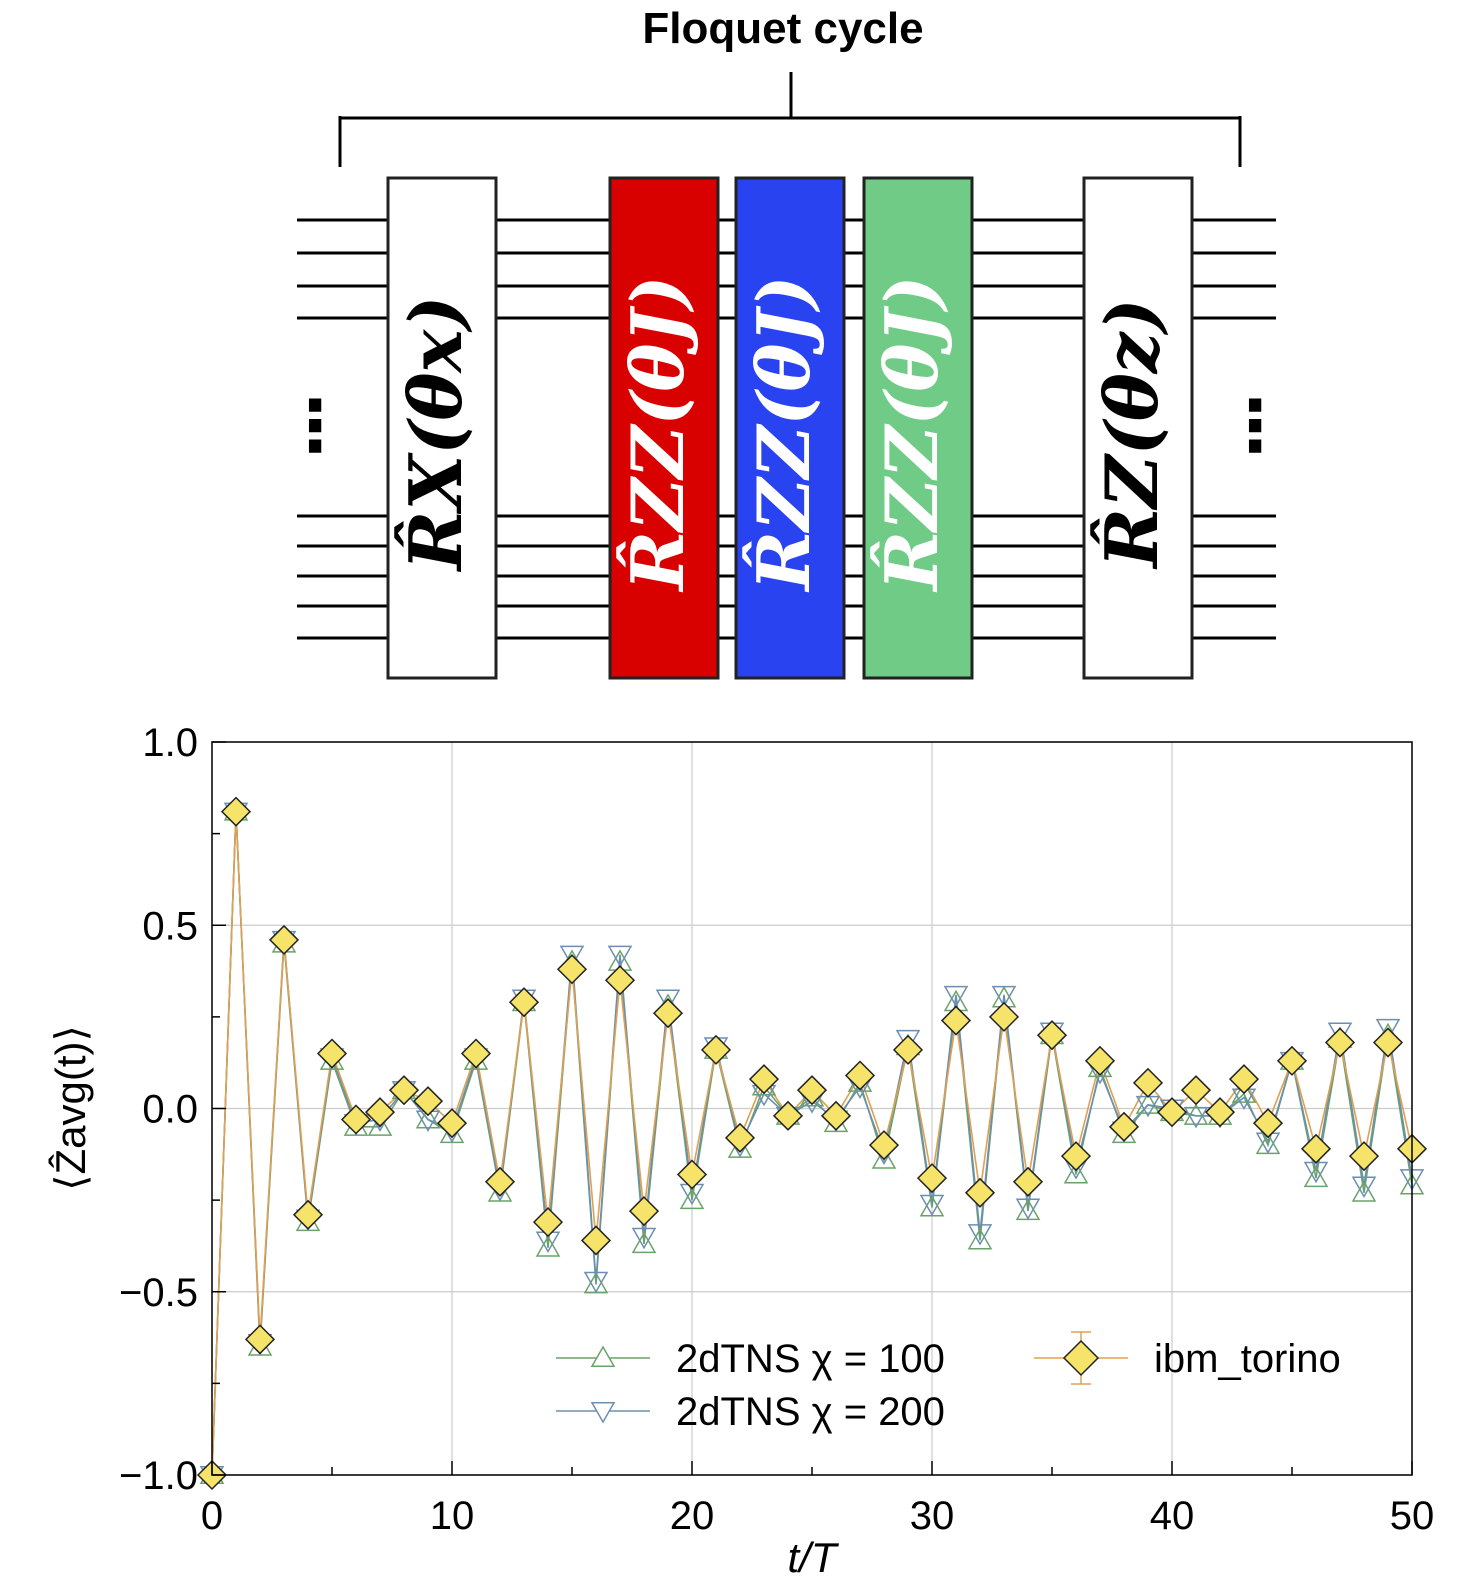  Describe the element at coordinates (948, 1382) in the screenshot. I see `legend: 2dTNS χ = 100 2dTNS χ = 200 ibm_torino` at that location.